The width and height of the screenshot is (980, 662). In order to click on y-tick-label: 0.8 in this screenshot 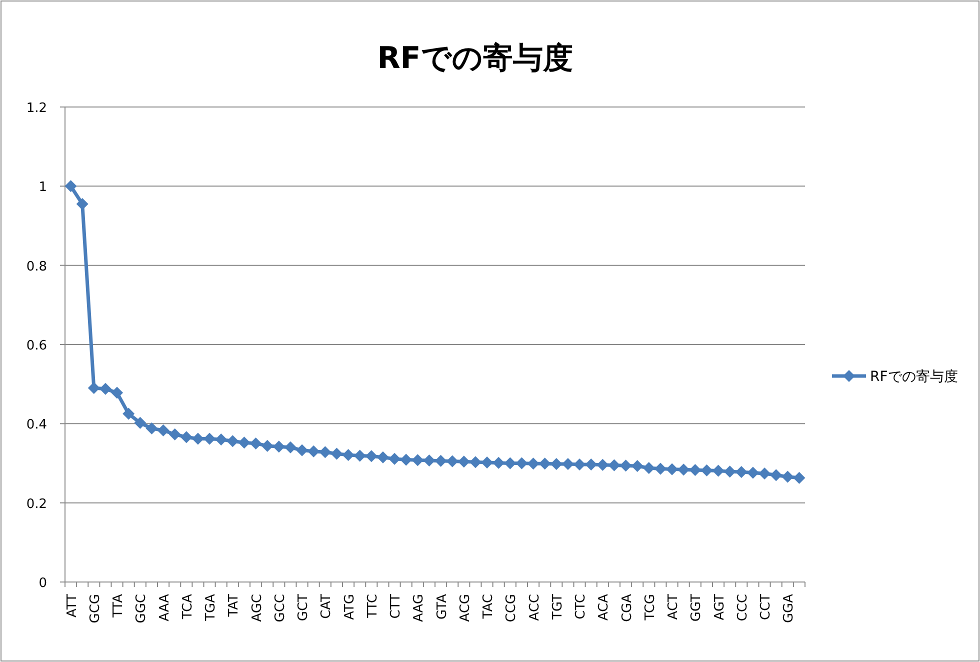, I will do `click(36, 266)`.